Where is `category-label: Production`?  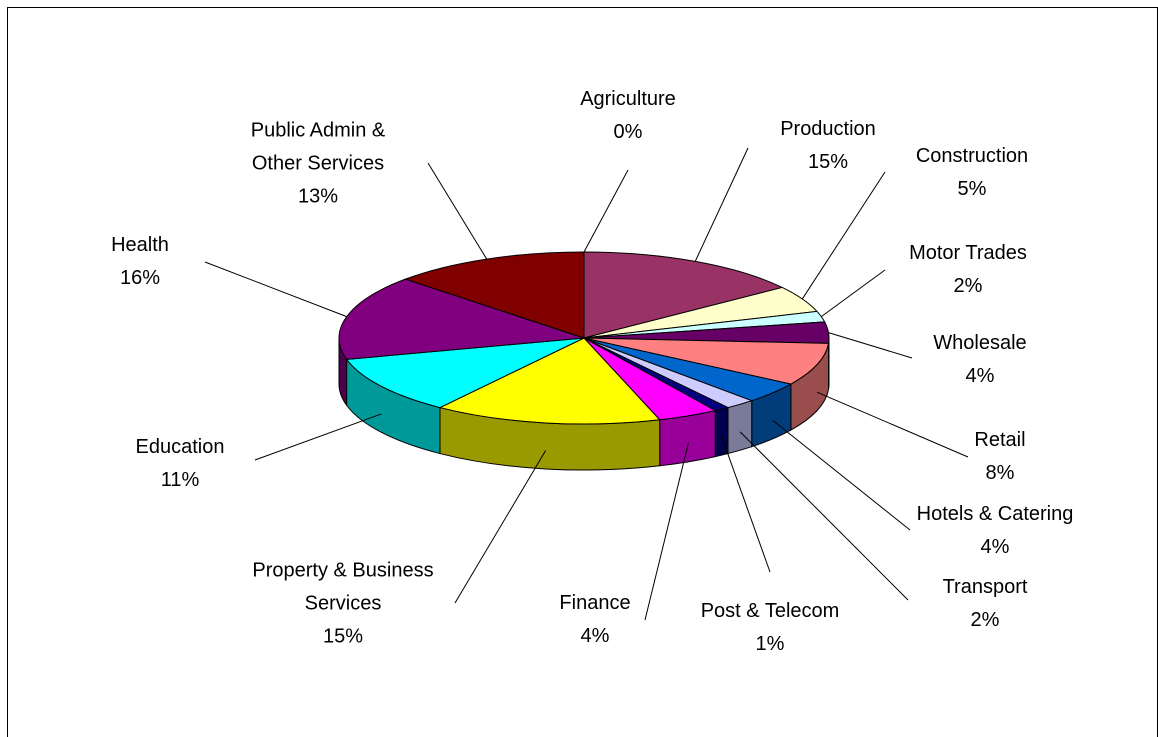 category-label: Production is located at coordinates (828, 129).